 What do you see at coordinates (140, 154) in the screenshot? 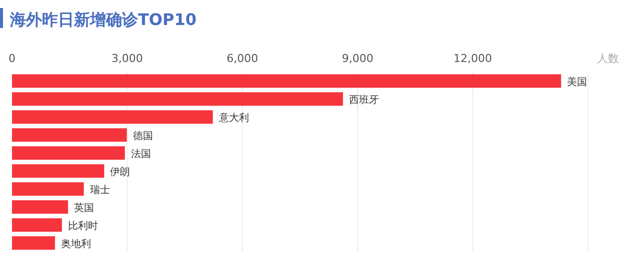
I see `category: 法国` at bounding box center [140, 154].